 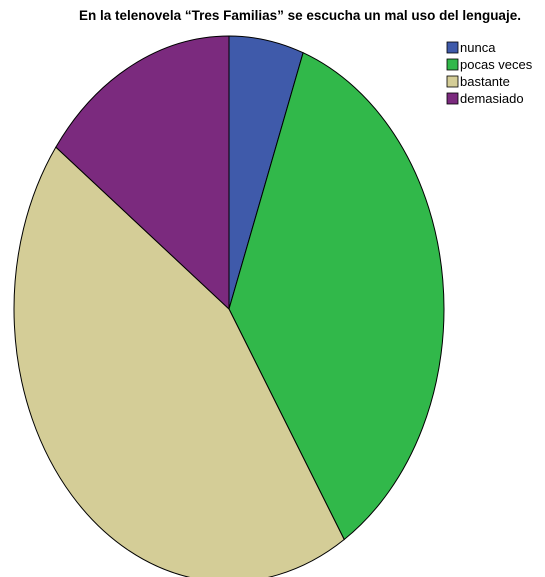 I want to click on legend: nunca pocas veces bastante demasiado, so click(x=489, y=73).